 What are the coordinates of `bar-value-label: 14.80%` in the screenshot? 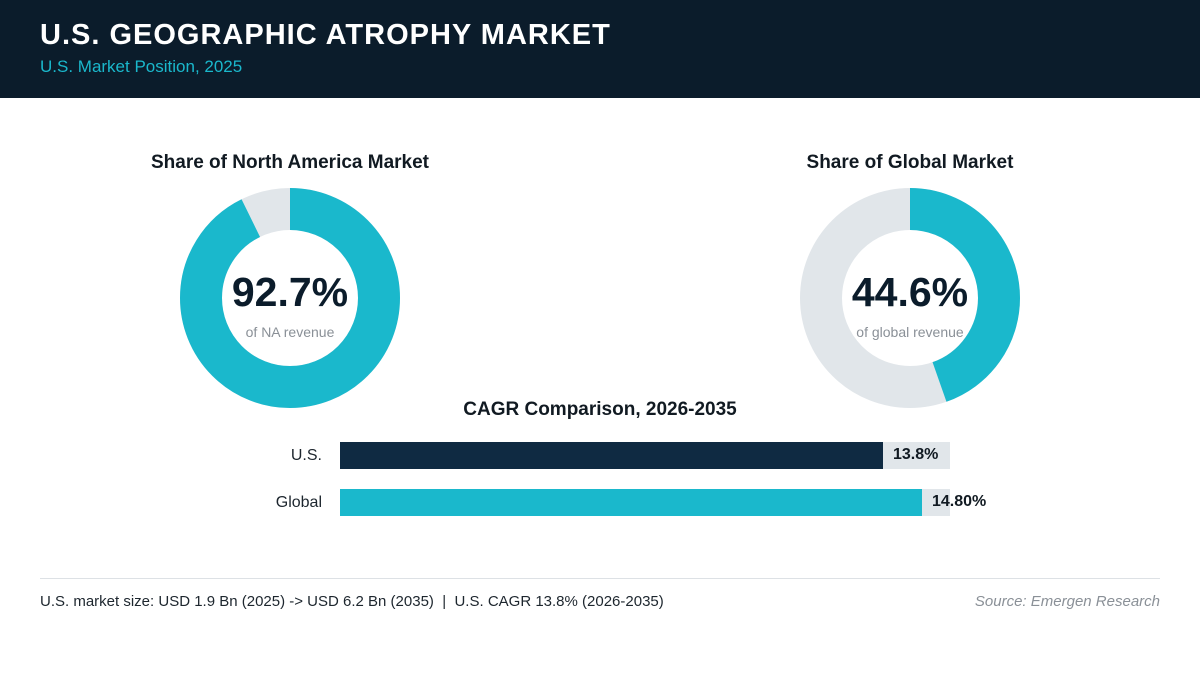 It's located at (959, 501).